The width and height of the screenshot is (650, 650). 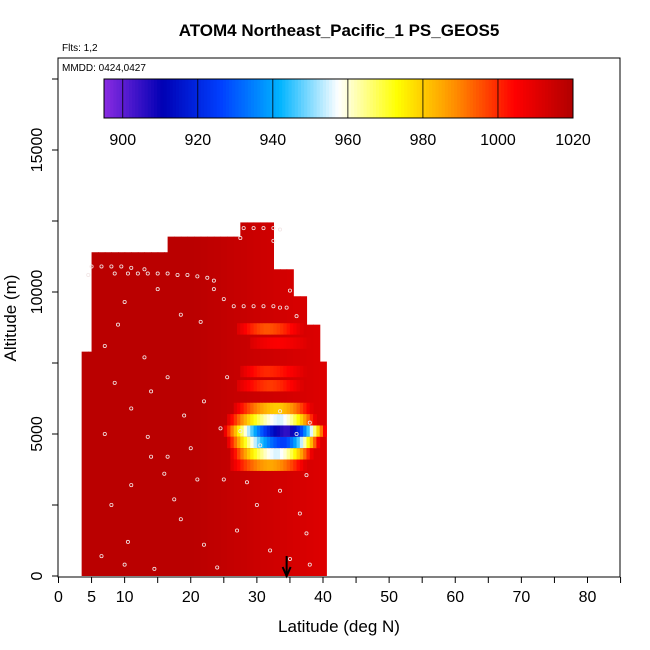 I want to click on x-tick-label: 20, so click(x=191, y=597).